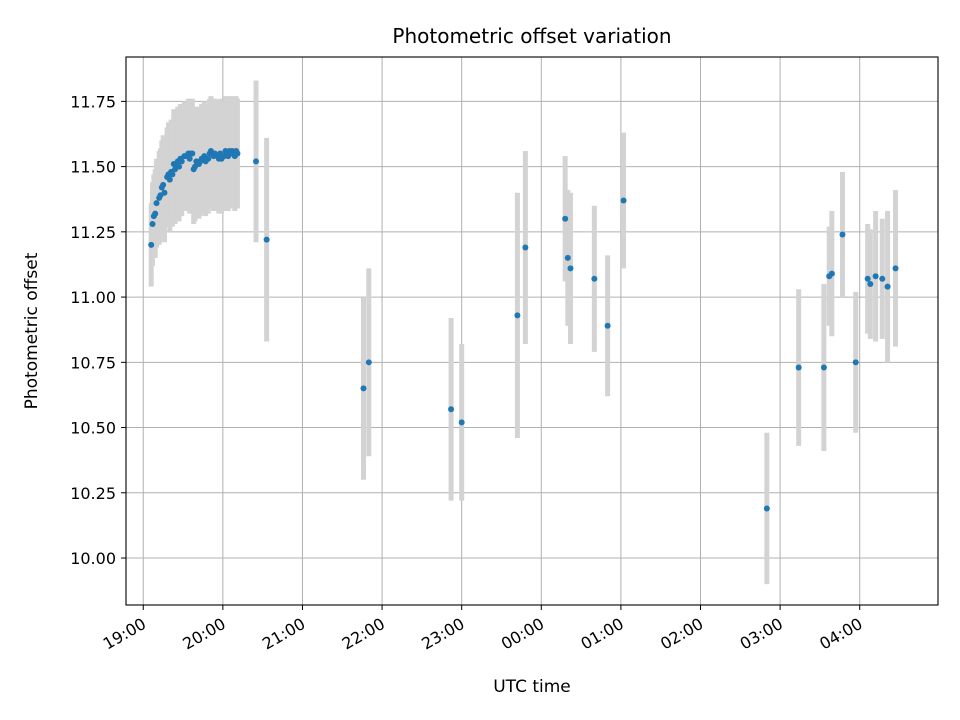 This screenshot has width=960, height=720. What do you see at coordinates (601, 634) in the screenshot?
I see `x-tick-label: 01:00` at bounding box center [601, 634].